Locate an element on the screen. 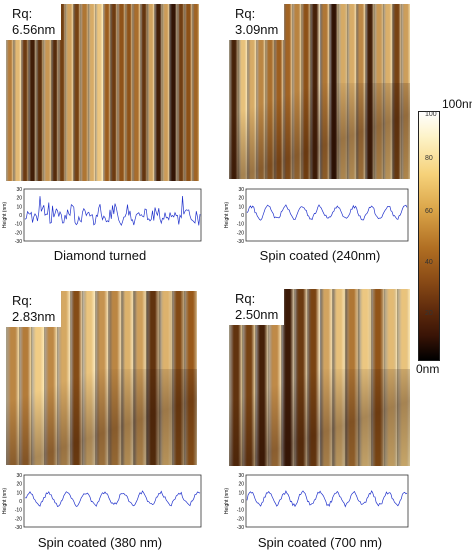  color-scale-tick: 100 is located at coordinates (431, 114).